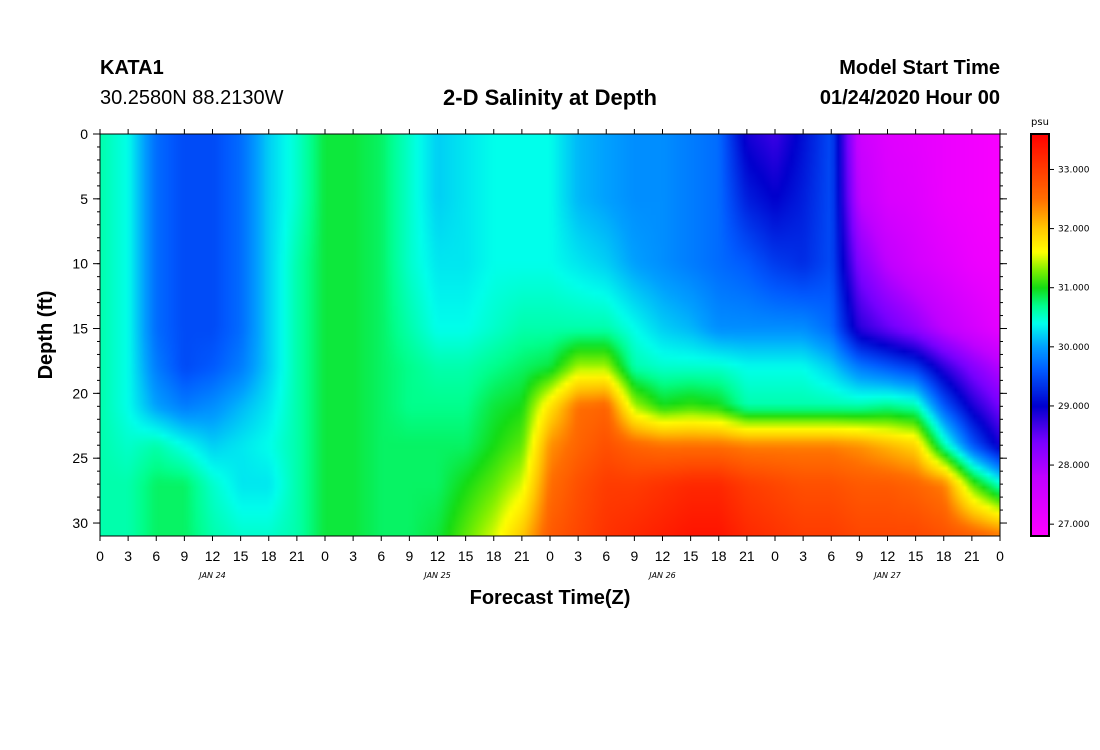 The height and width of the screenshot is (750, 1100). What do you see at coordinates (919, 68) in the screenshot?
I see `model-start-label: Model Start Time` at bounding box center [919, 68].